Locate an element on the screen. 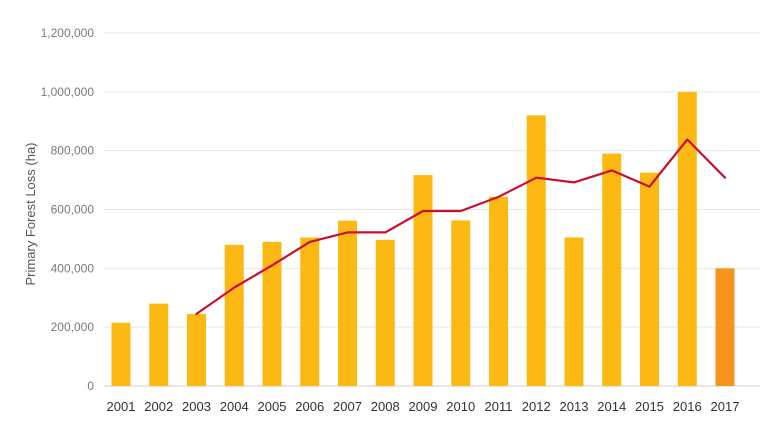 The width and height of the screenshot is (773, 426). x-tick-label: 2010 is located at coordinates (460, 406).